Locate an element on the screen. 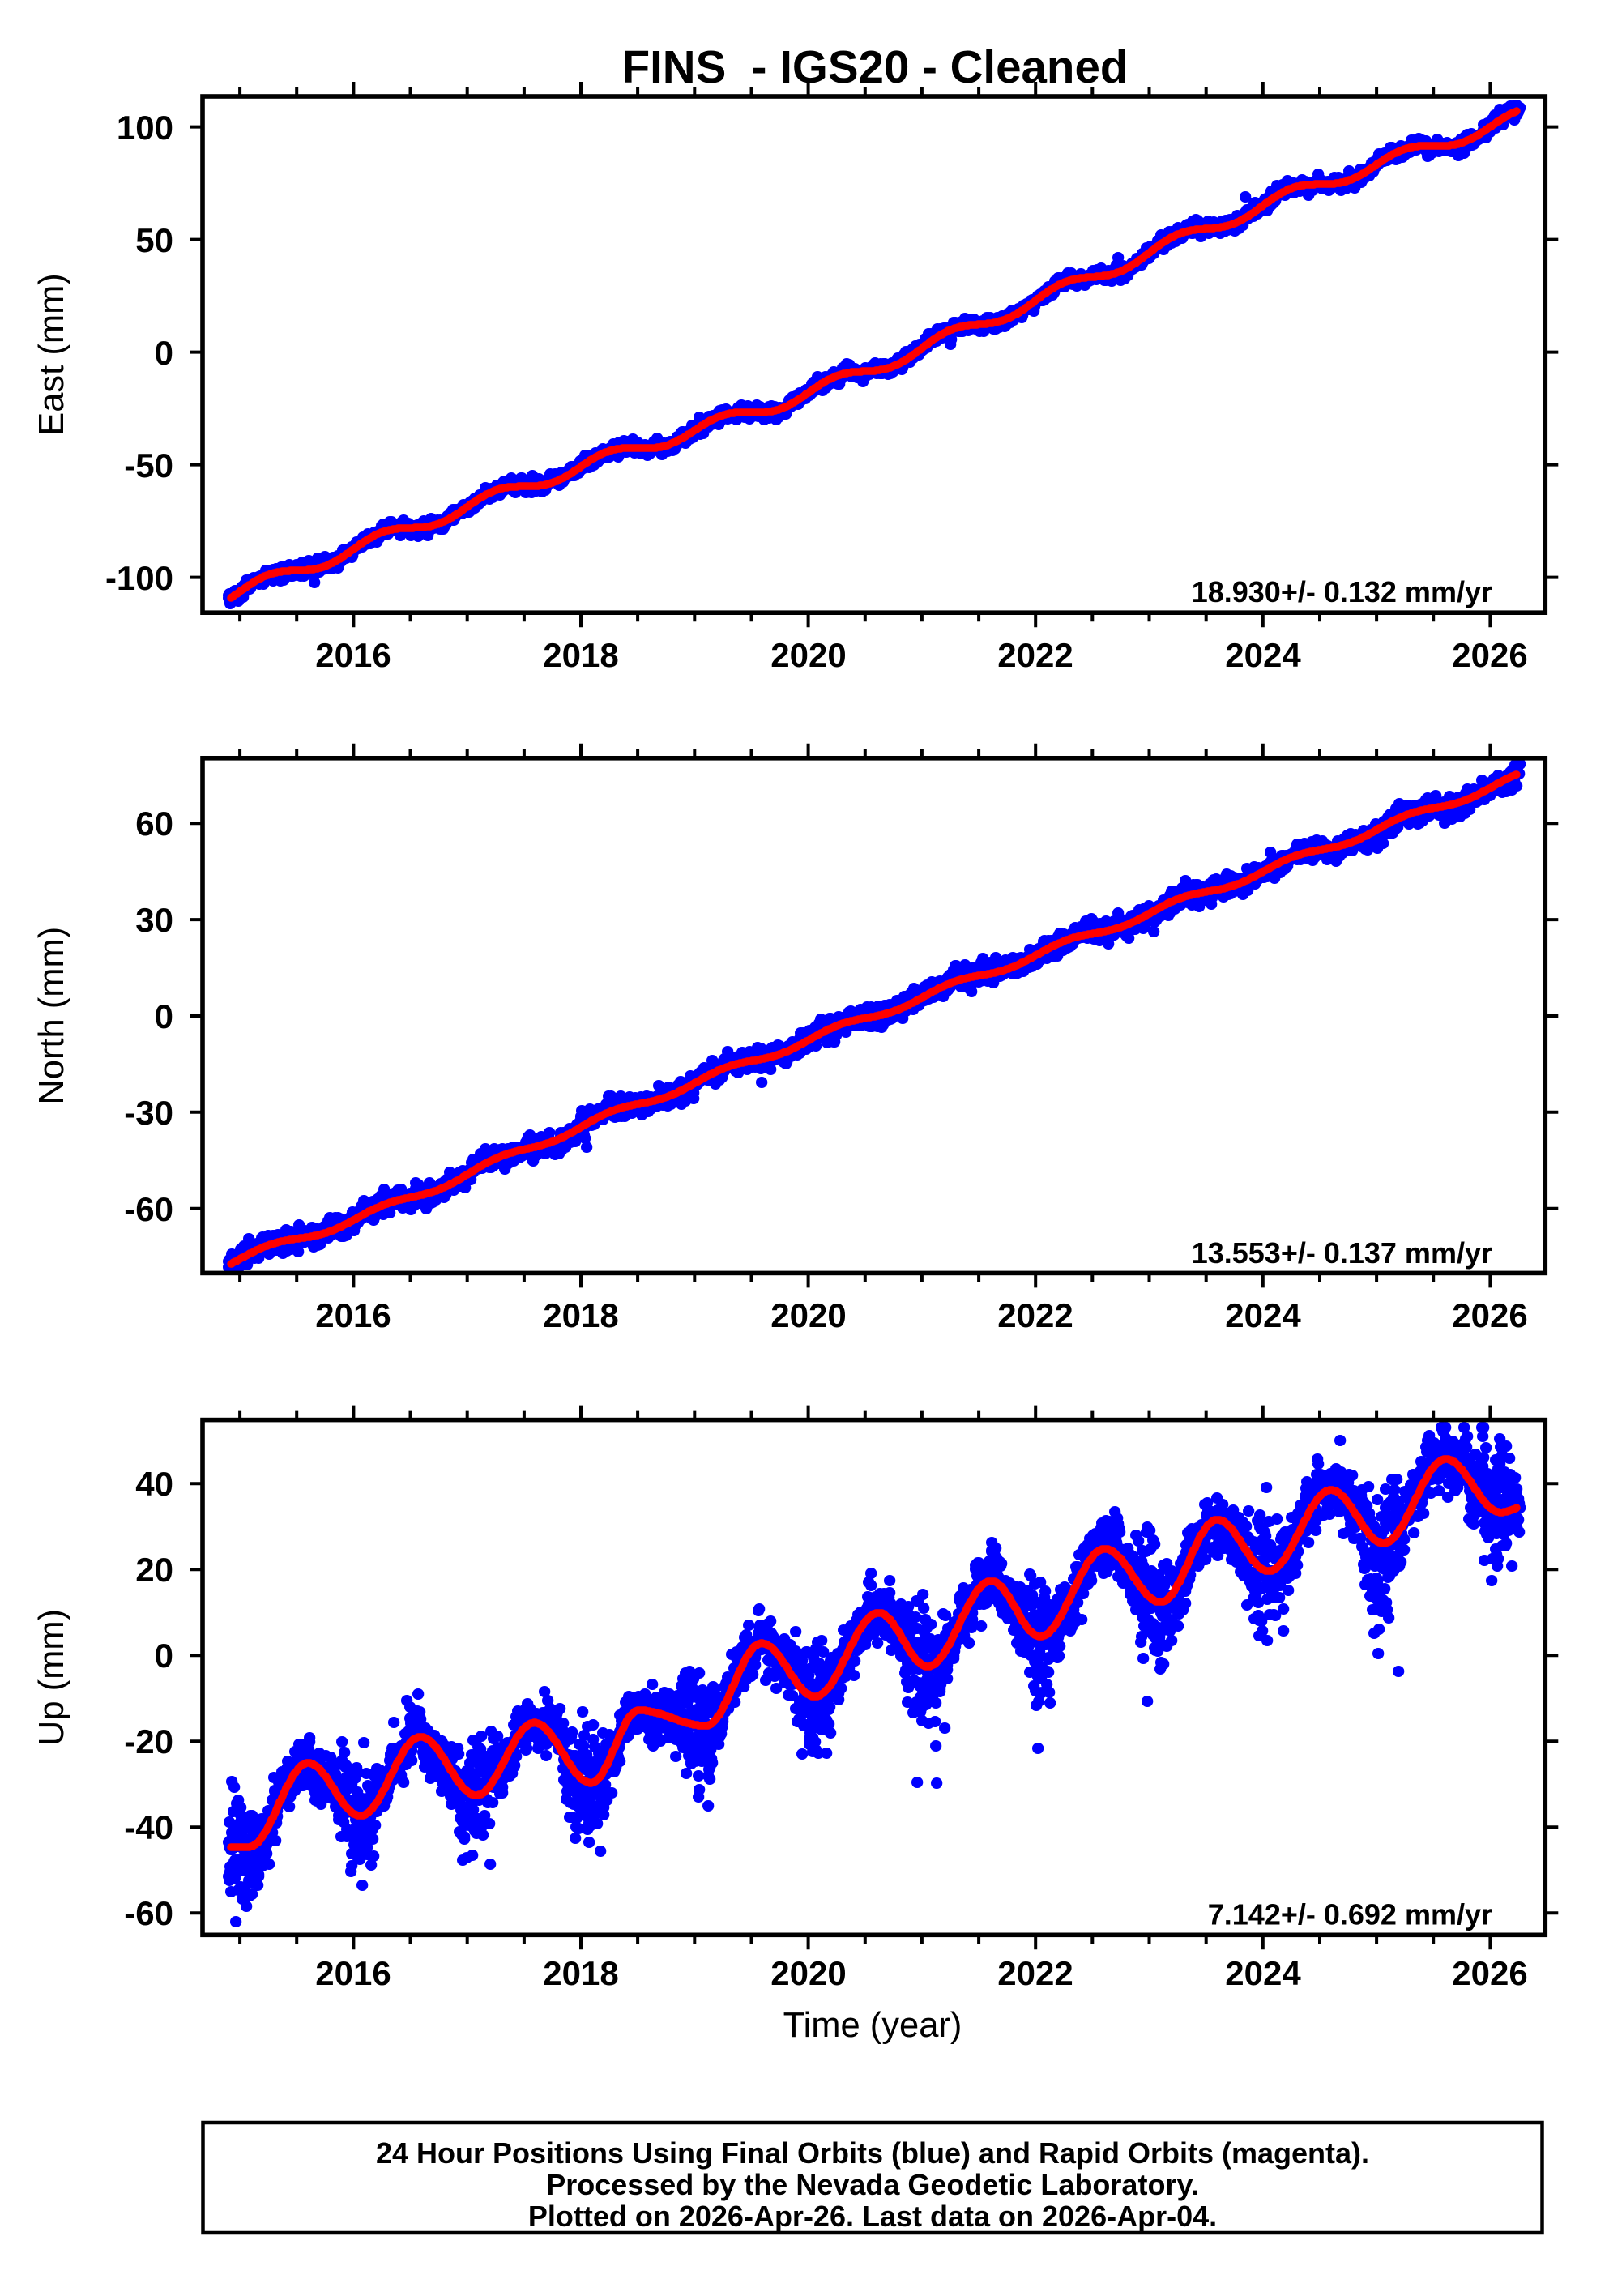 Image resolution: width=1609 pixels, height=2296 pixels. svg-text: North (mm) is located at coordinates (51, 1016).